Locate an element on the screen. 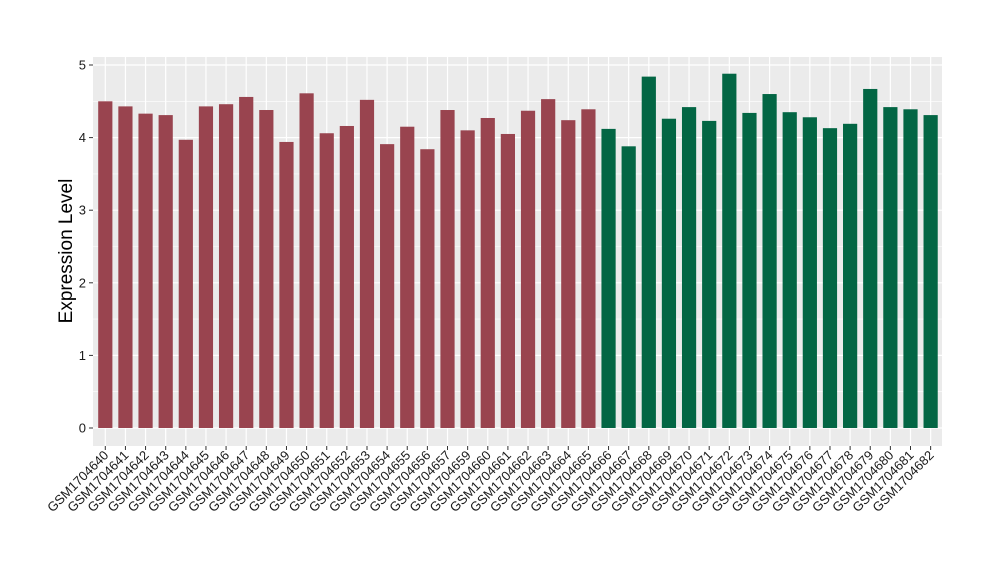 The height and width of the screenshot is (580, 1000). bar-GSM1704645 is located at coordinates (206, 267).